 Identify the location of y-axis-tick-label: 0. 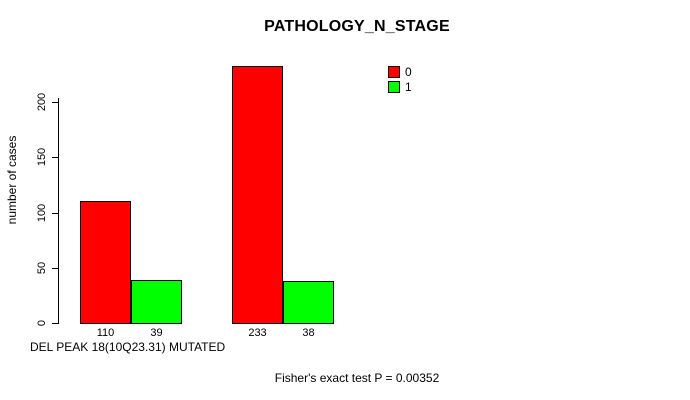
(42, 323).